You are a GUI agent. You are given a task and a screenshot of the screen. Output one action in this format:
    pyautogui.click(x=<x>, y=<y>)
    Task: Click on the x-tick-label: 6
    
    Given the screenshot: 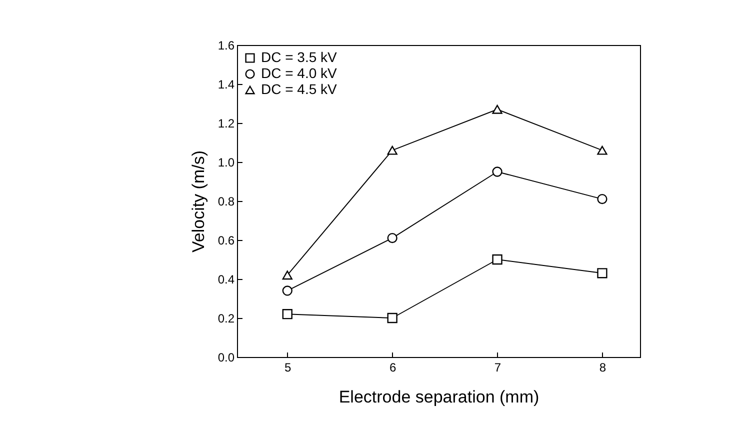 What is the action you would take?
    pyautogui.click(x=392, y=367)
    